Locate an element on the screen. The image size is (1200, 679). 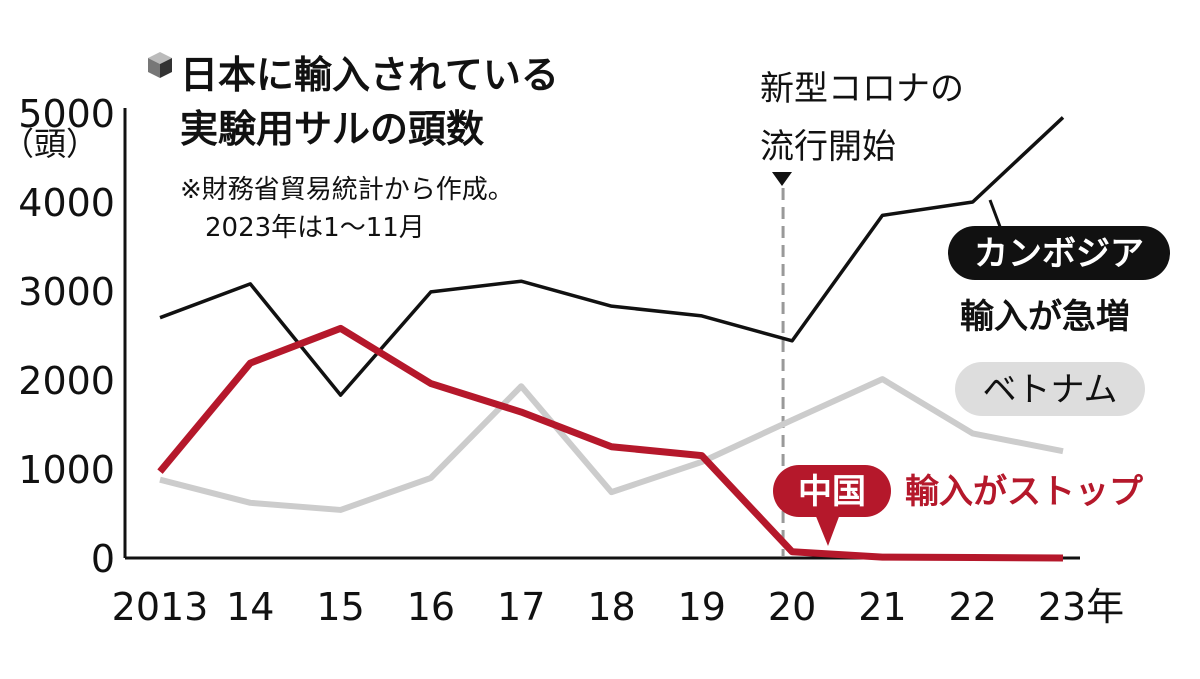
y-tick-label: 0 is located at coordinates (103, 559).